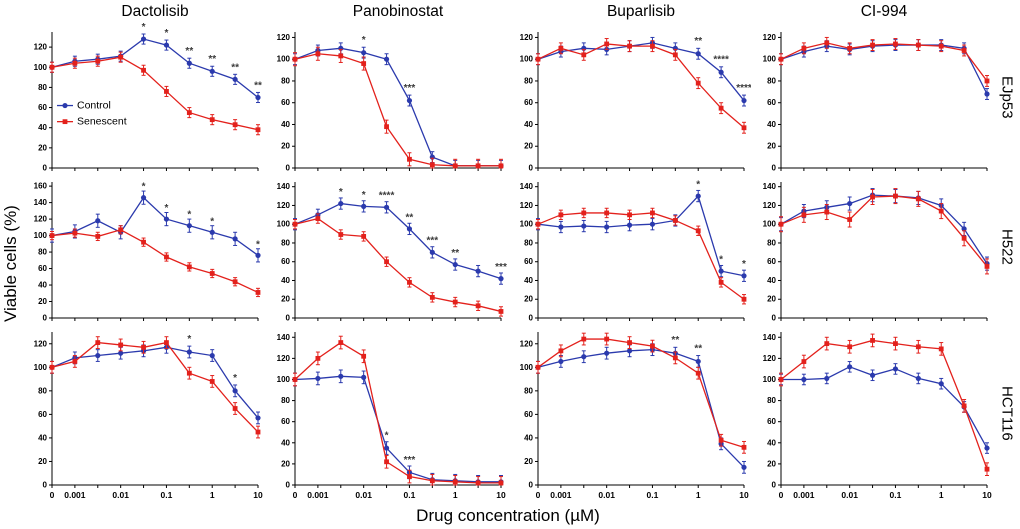 This screenshot has height=529, width=1020. Describe the element at coordinates (398, 11) in the screenshot. I see `column-title-panobinostat: Panobinostat` at that location.